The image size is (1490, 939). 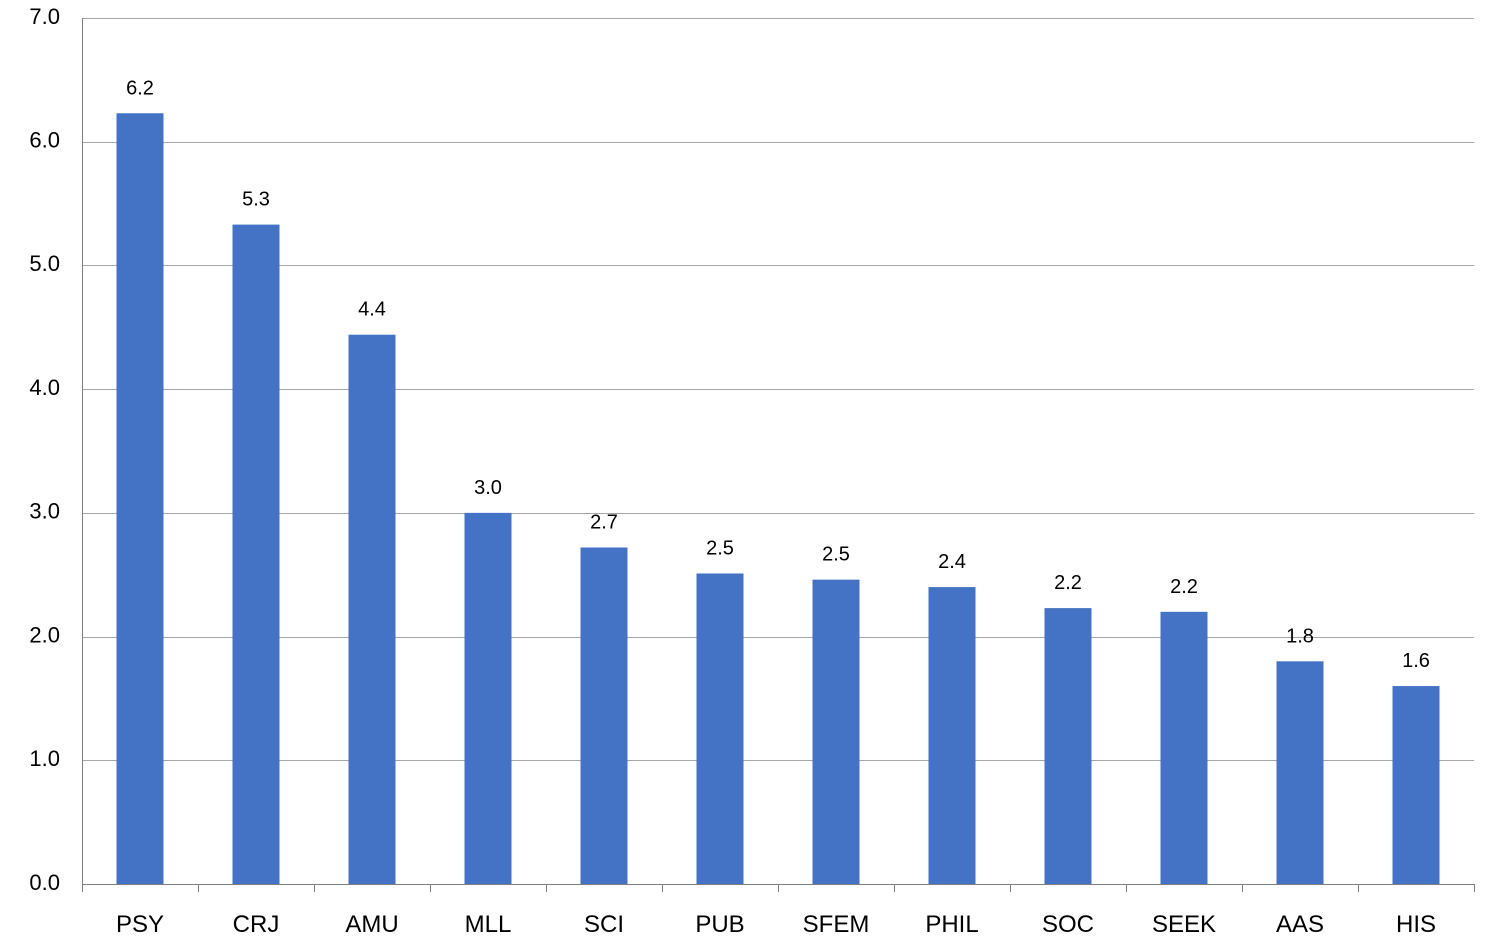 I want to click on y-tick-label: 7.0, so click(x=44, y=16).